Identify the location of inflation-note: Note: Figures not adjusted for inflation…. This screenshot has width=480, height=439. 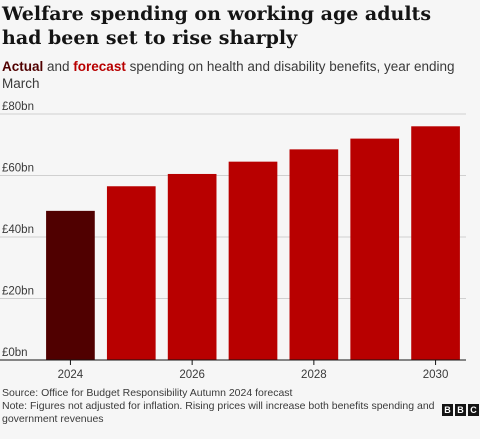
(218, 412).